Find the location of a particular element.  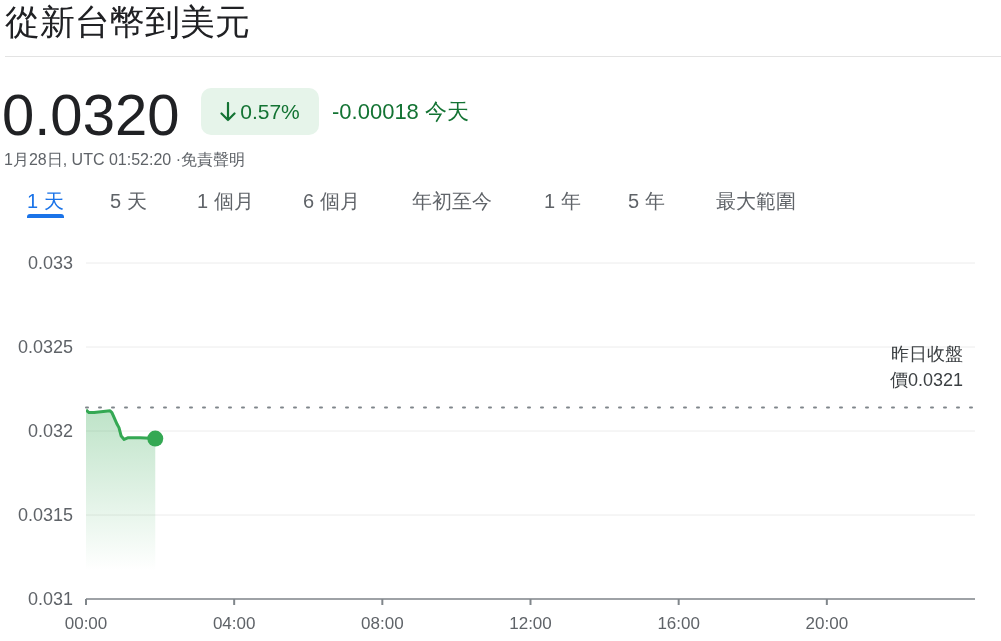

chart-title: 從新台幣到美元 is located at coordinates (127, 21).